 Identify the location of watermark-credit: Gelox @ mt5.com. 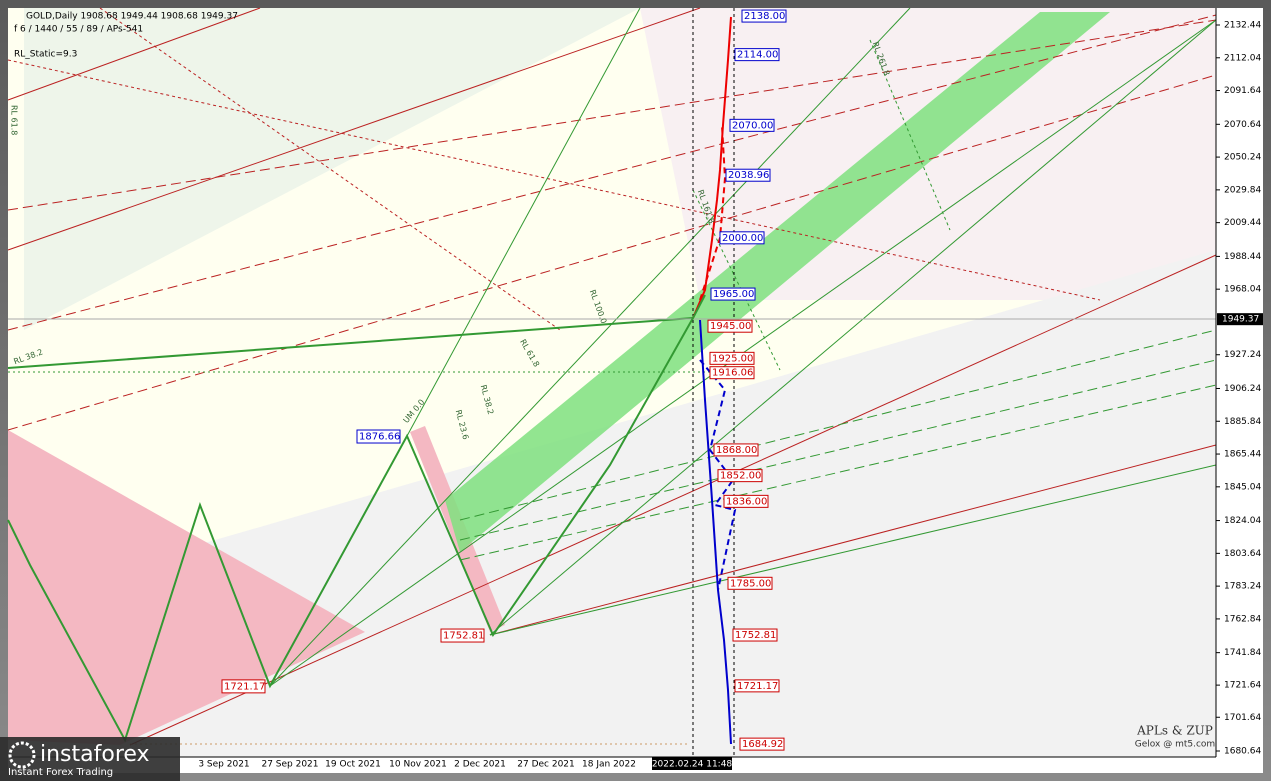
(1175, 745).